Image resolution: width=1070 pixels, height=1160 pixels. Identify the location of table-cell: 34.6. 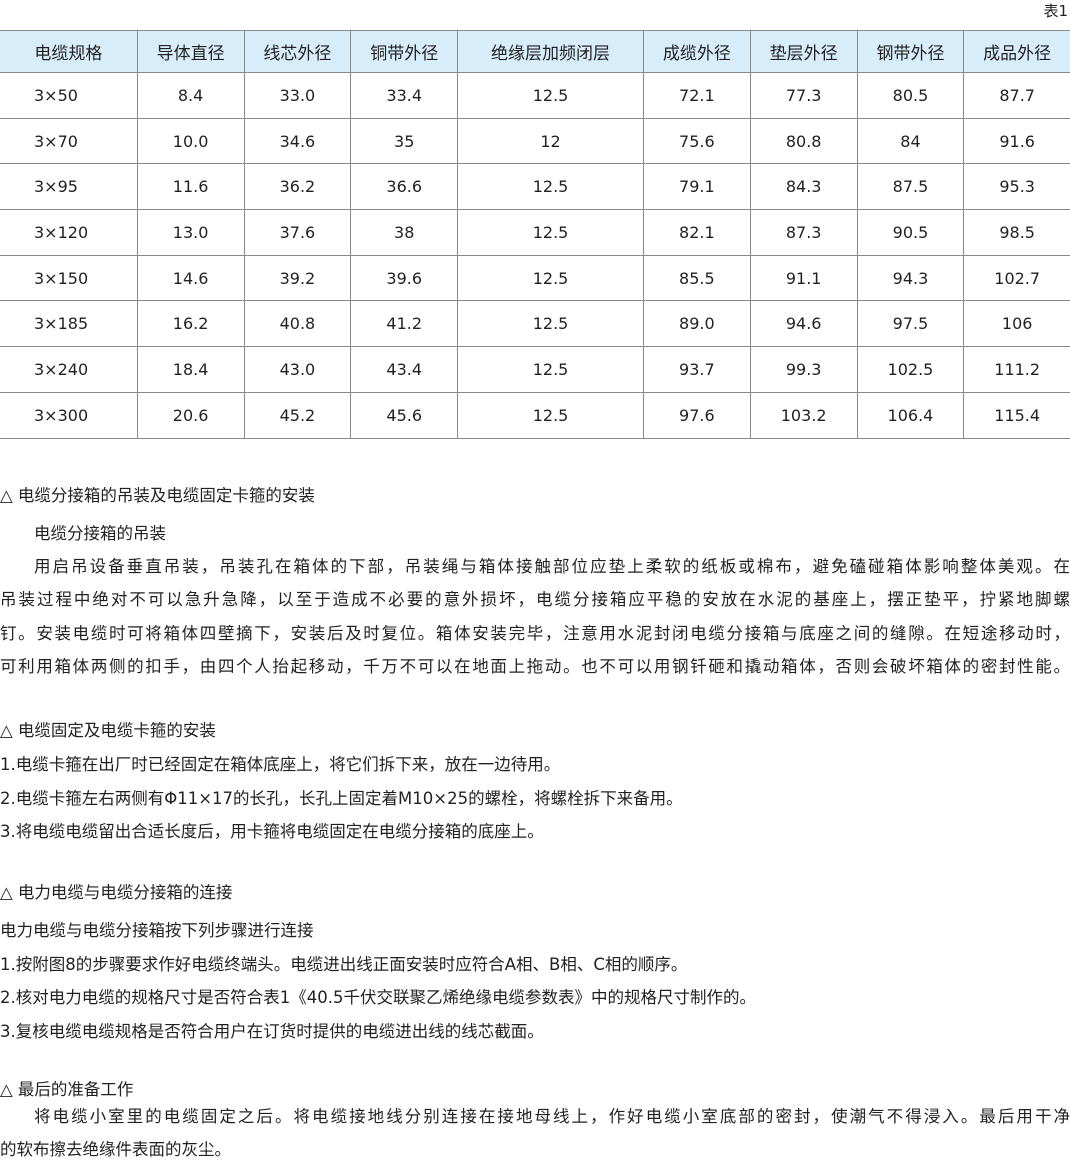
(297, 141).